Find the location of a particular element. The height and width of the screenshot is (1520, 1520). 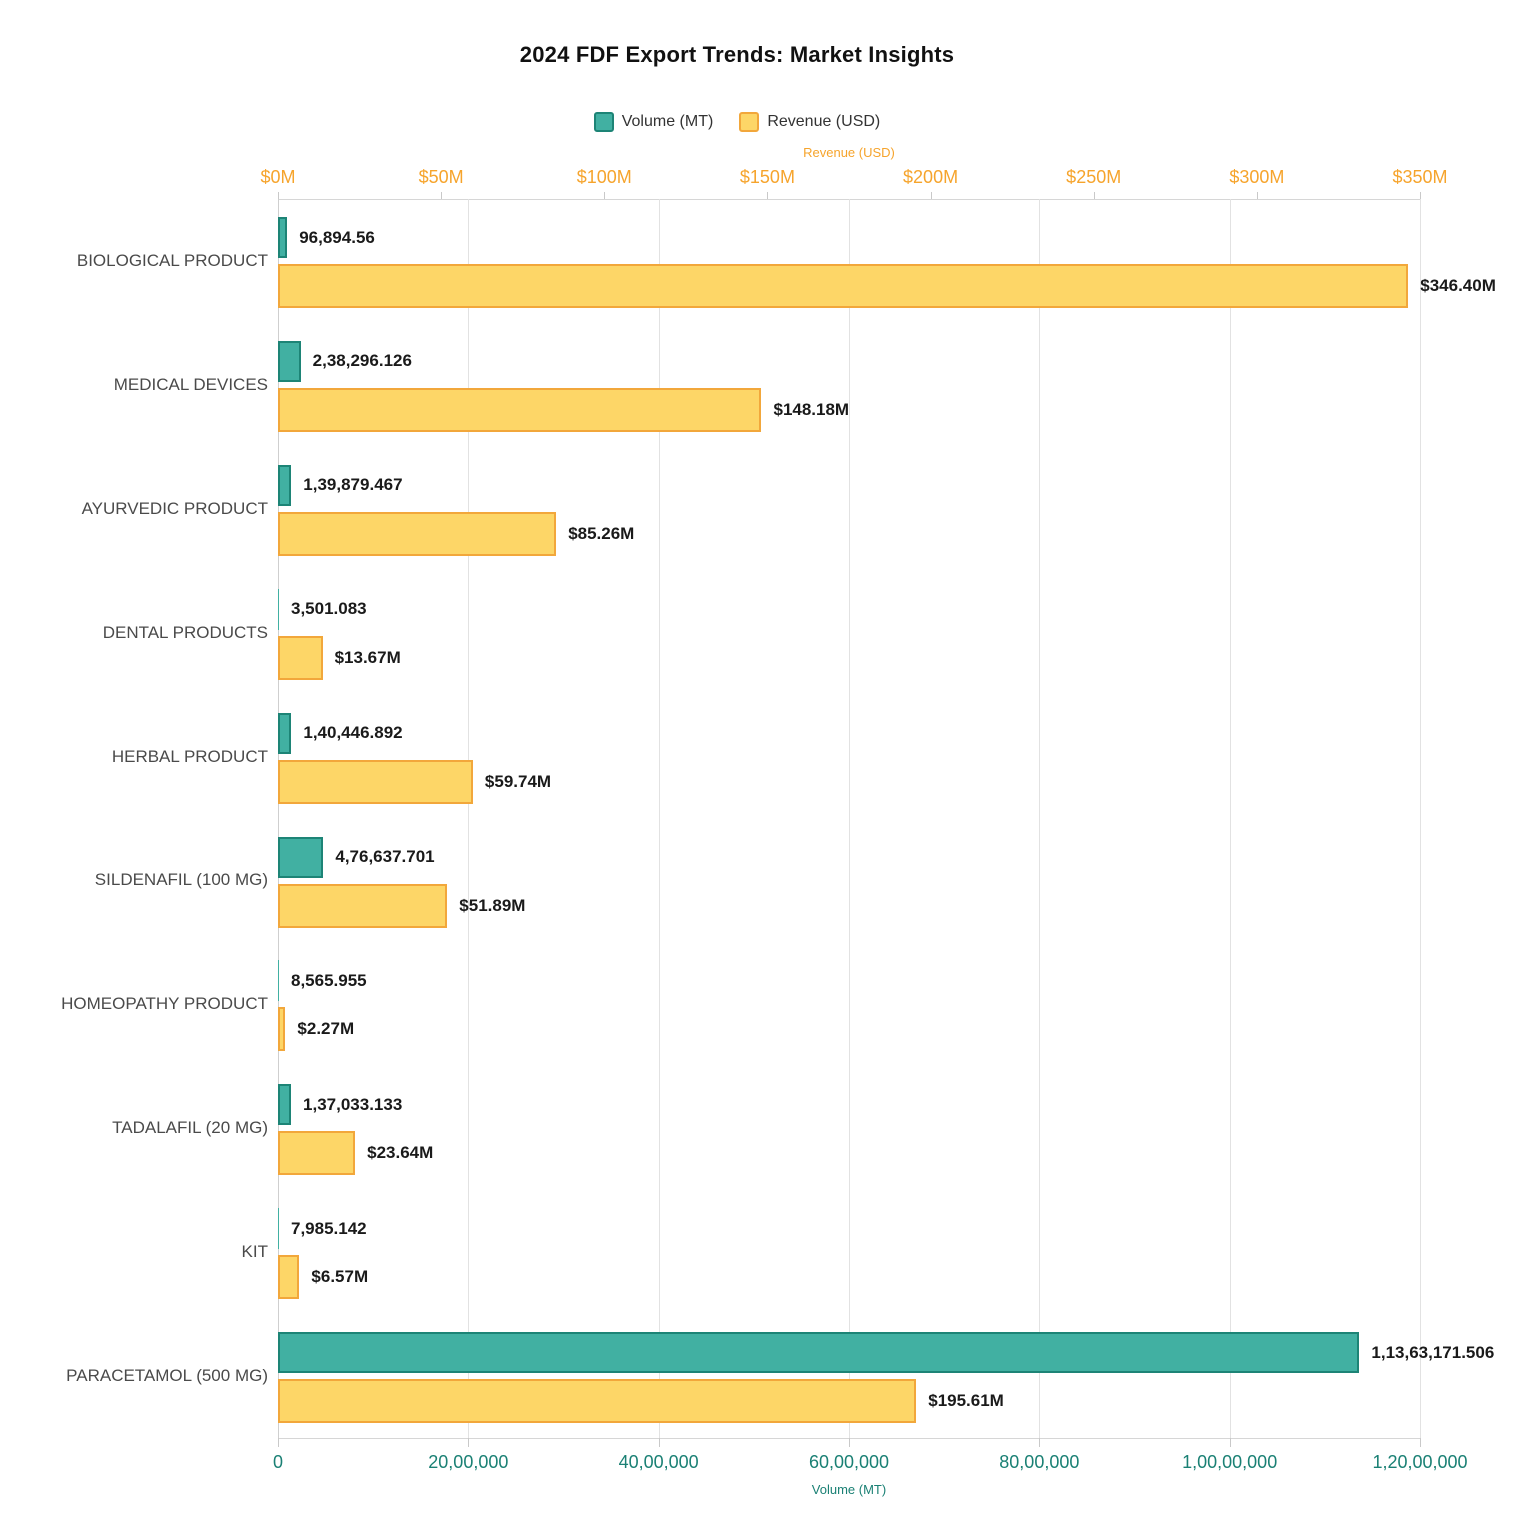

bottom-axis-tick-label: 80,00,000 is located at coordinates (1039, 1462).